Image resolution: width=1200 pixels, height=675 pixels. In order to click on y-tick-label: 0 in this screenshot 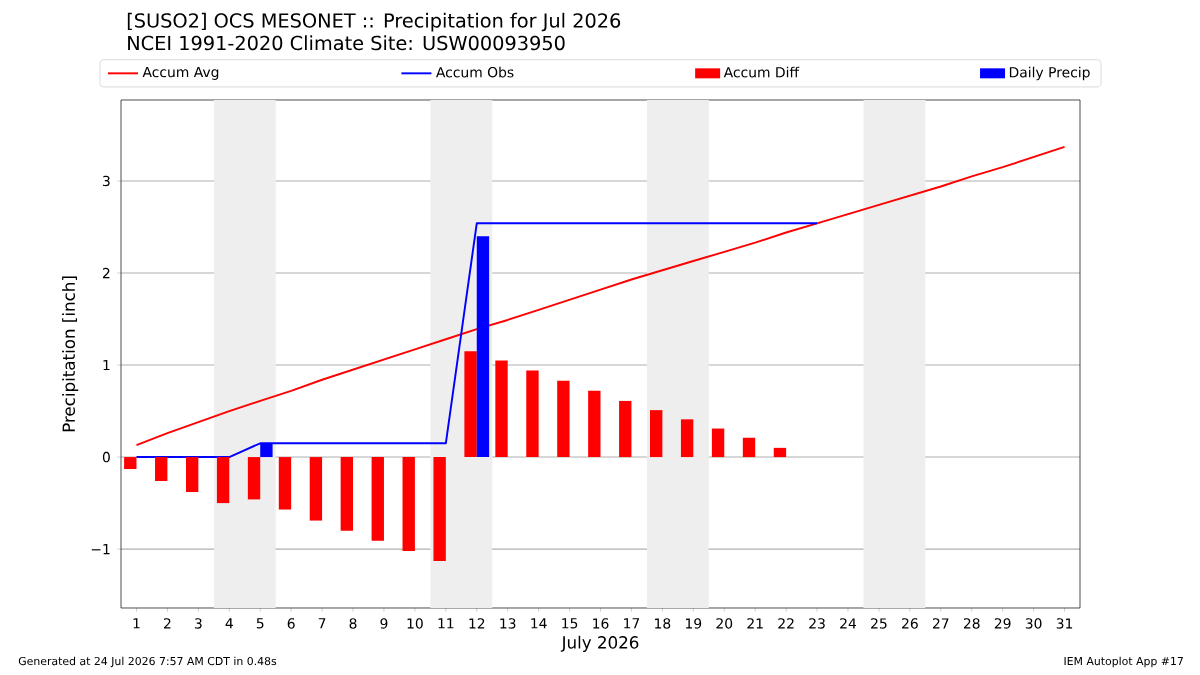, I will do `click(106, 457)`.